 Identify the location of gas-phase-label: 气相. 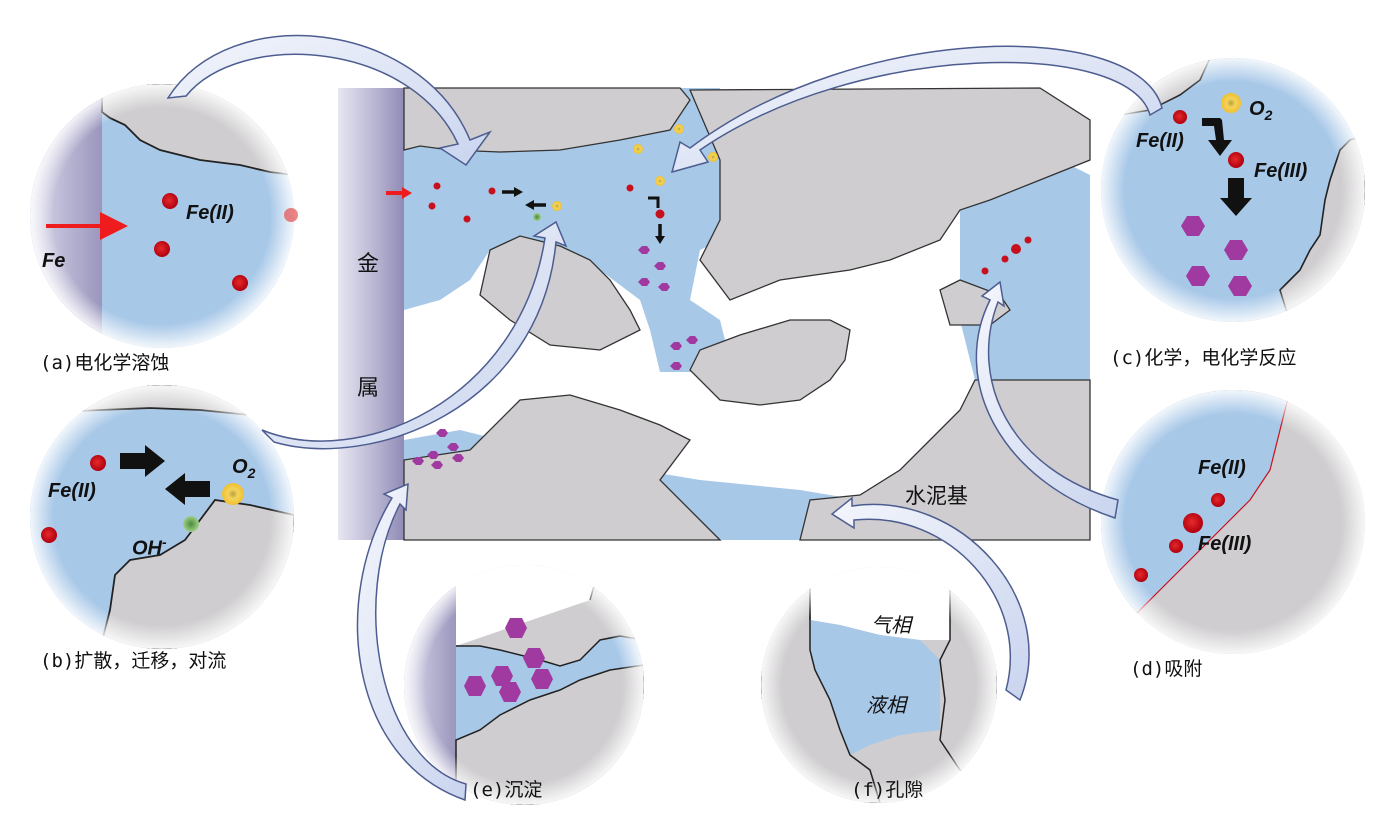
(891, 625).